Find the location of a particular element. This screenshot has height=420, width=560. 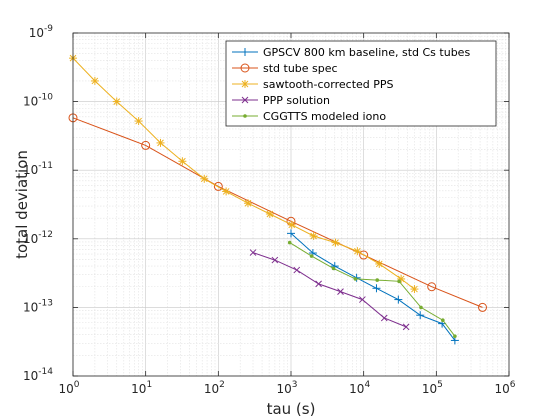

legend-box is located at coordinates (361, 83).